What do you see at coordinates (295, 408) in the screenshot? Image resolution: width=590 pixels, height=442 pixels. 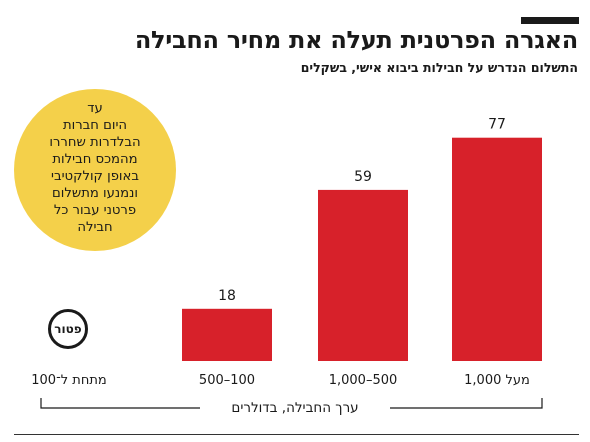 I see `x-axis-title: ערך החבילה, בדולרים` at bounding box center [295, 408].